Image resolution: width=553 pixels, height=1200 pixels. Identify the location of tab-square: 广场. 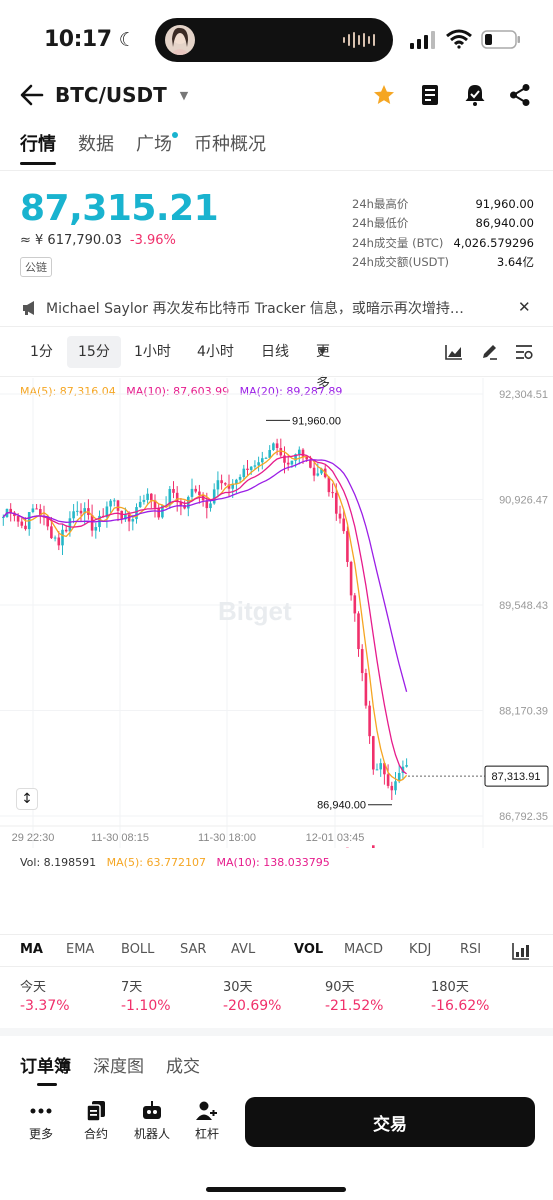
(157, 147).